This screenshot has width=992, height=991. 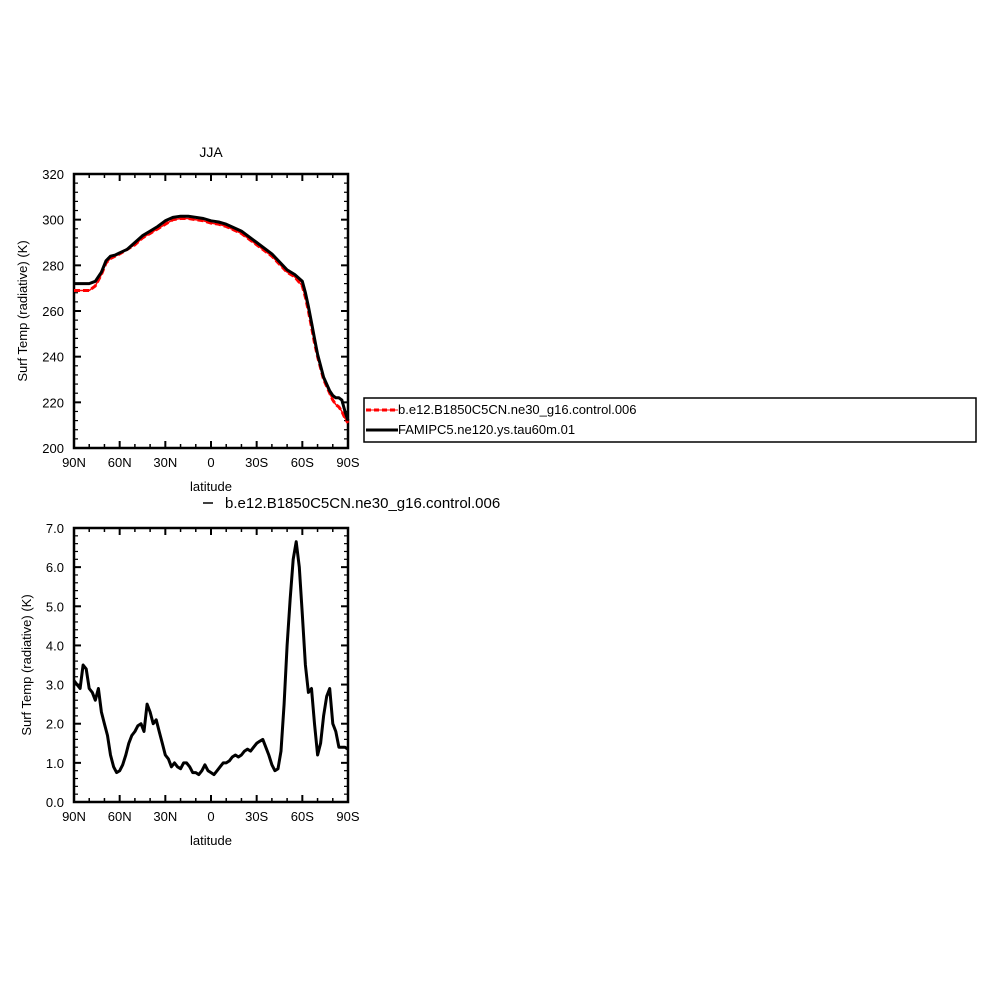 What do you see at coordinates (211, 840) in the screenshot?
I see `bottom-x-axis-label: latitude` at bounding box center [211, 840].